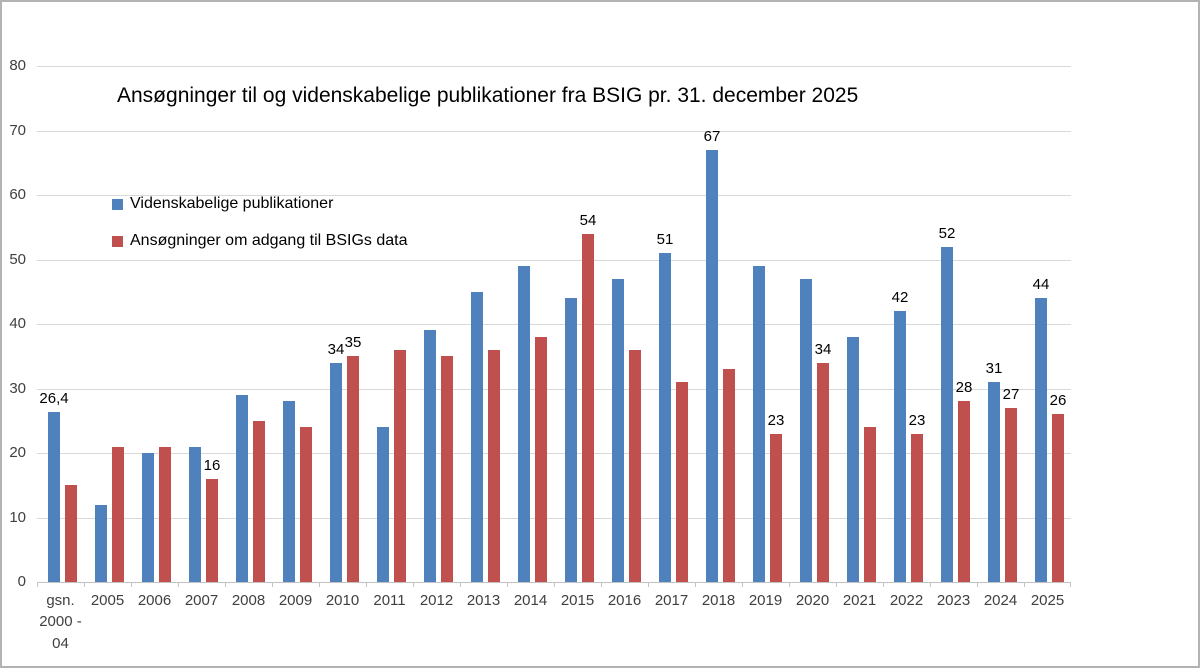 Image resolution: width=1200 pixels, height=668 pixels. I want to click on x-axis-category-label: 2024, so click(1000, 600).